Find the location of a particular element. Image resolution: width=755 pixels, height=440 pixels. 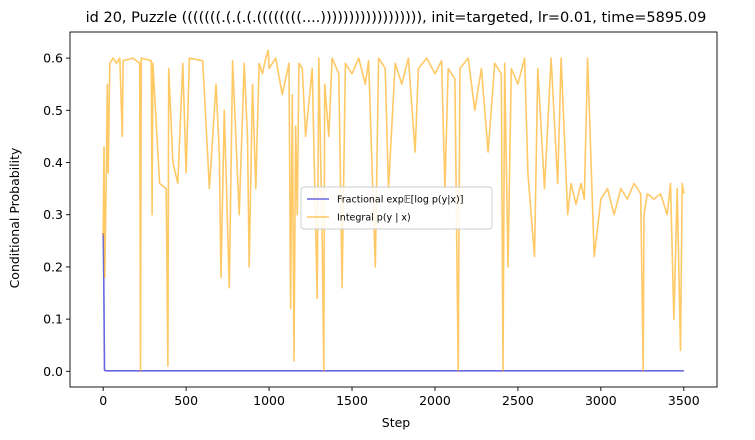

y-tick-label: 0.4 is located at coordinates (53, 162).